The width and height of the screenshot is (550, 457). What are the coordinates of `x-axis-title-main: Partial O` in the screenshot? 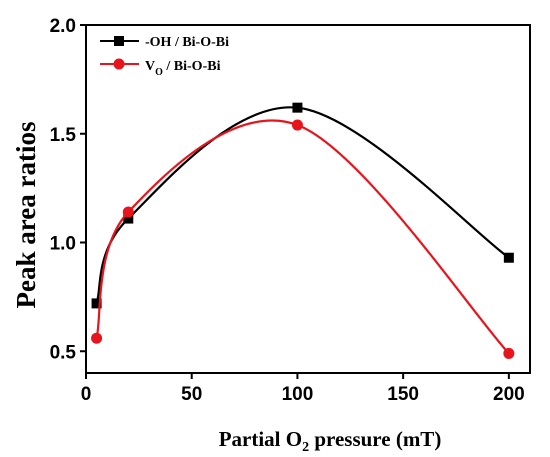 It's located at (260, 439).